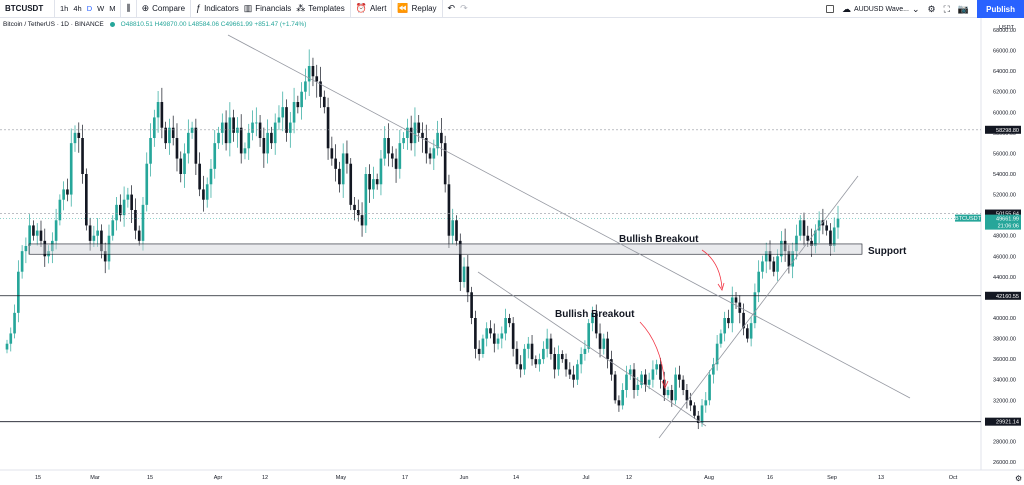 This screenshot has width=1024, height=485. What do you see at coordinates (217, 8) in the screenshot?
I see `indicators-button: ƒ Indicators` at bounding box center [217, 8].